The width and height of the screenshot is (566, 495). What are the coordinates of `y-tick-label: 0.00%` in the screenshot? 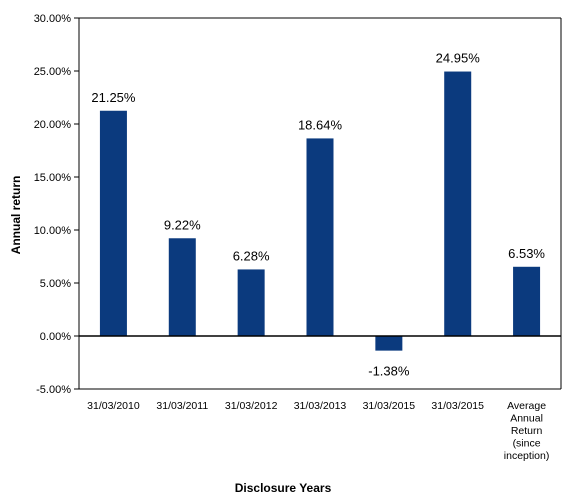 It's located at (55, 337).